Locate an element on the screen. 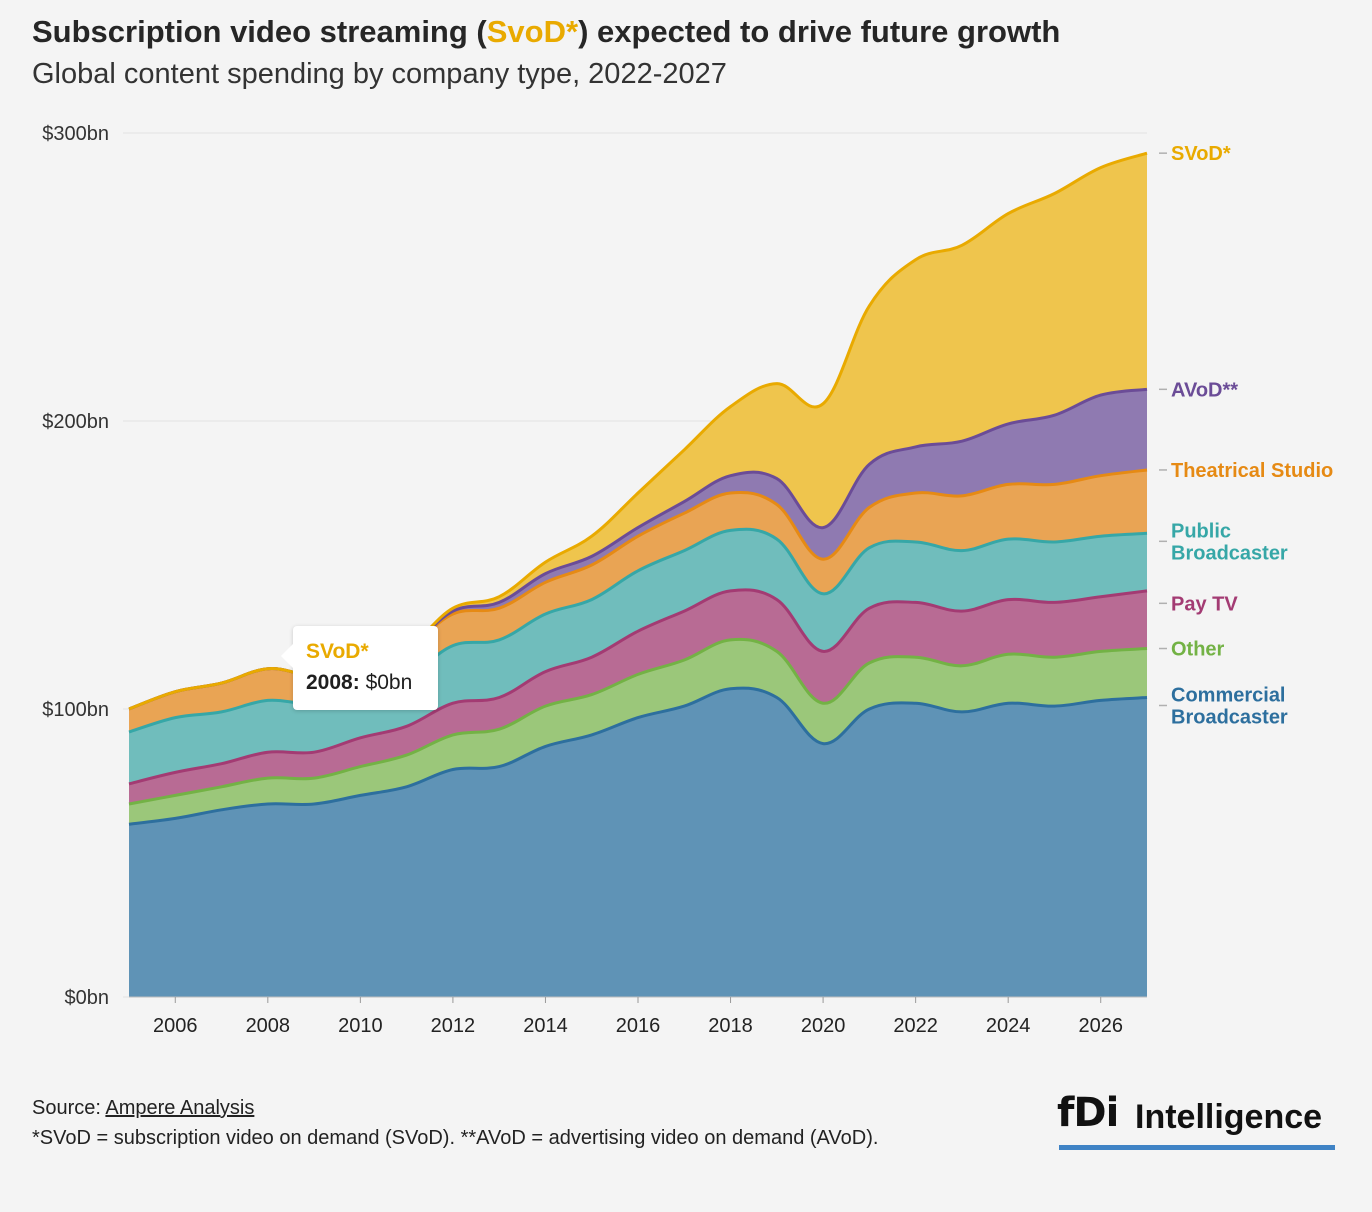 Image resolution: width=1372 pixels, height=1212 pixels. x-tick-label: 2022 is located at coordinates (915, 1026).